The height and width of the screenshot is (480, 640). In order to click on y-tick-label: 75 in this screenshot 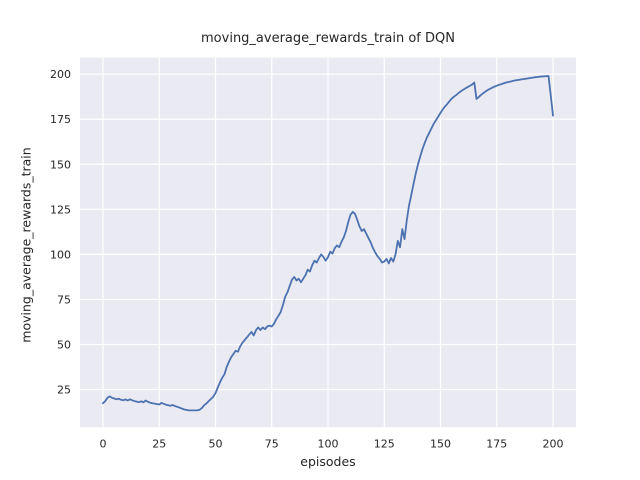, I will do `click(64, 299)`.